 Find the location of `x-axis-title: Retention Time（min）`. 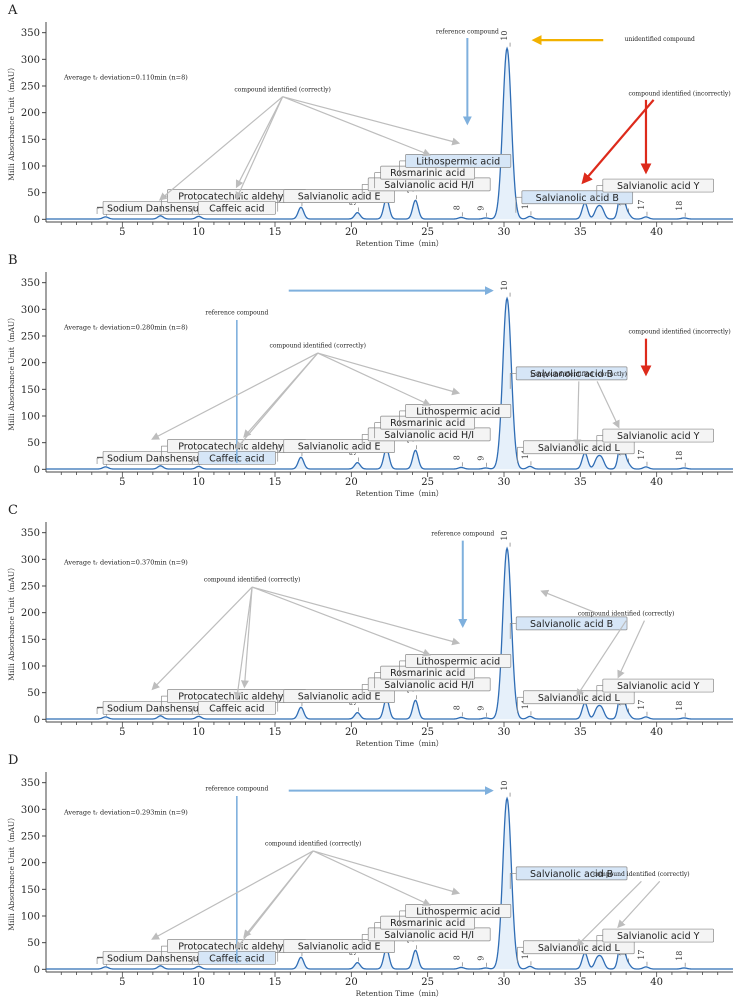

x-axis-title: Retention Time（min） is located at coordinates (400, 743).